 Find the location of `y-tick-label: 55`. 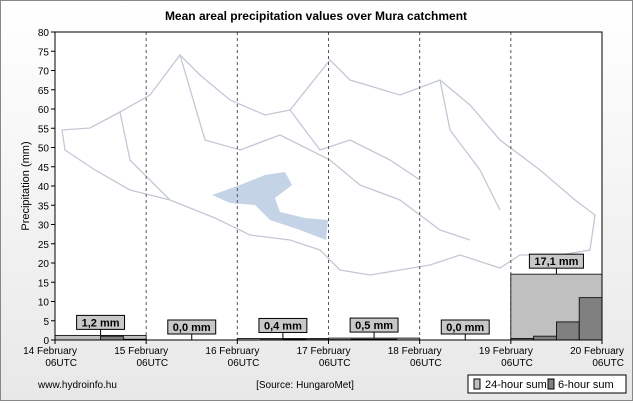

y-tick-label: 55 is located at coordinates (44, 129).